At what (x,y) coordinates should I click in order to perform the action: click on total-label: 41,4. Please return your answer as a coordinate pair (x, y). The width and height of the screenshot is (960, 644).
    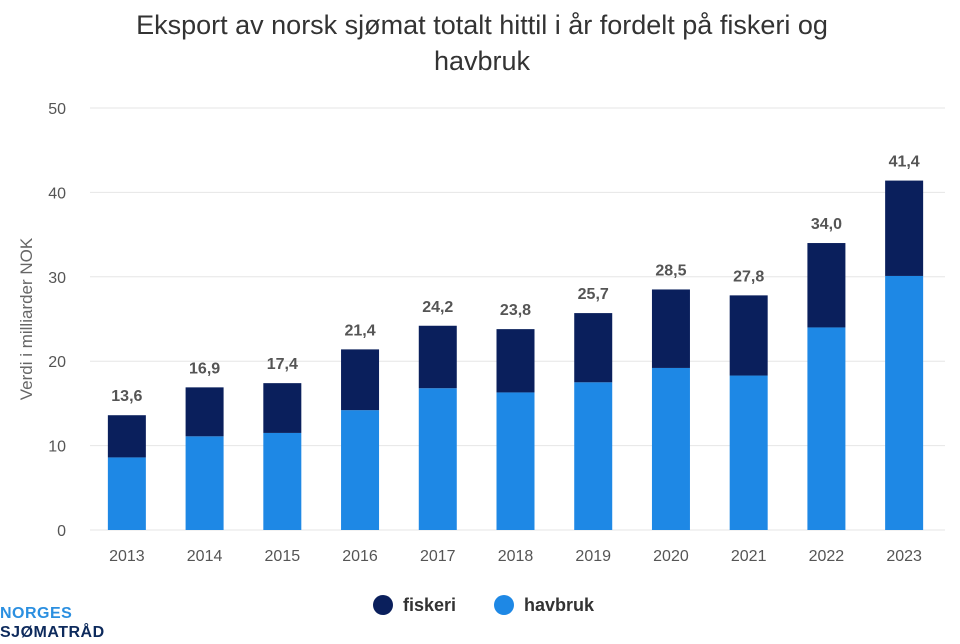
    Looking at the image, I should click on (904, 162).